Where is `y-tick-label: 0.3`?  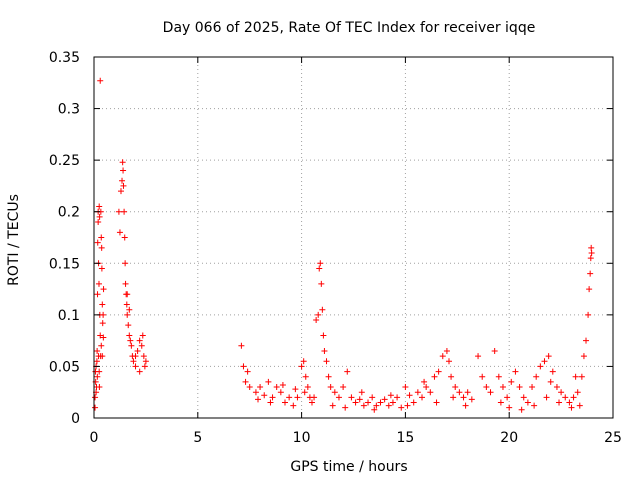
y-tick-label: 0.3 is located at coordinates (69, 110).